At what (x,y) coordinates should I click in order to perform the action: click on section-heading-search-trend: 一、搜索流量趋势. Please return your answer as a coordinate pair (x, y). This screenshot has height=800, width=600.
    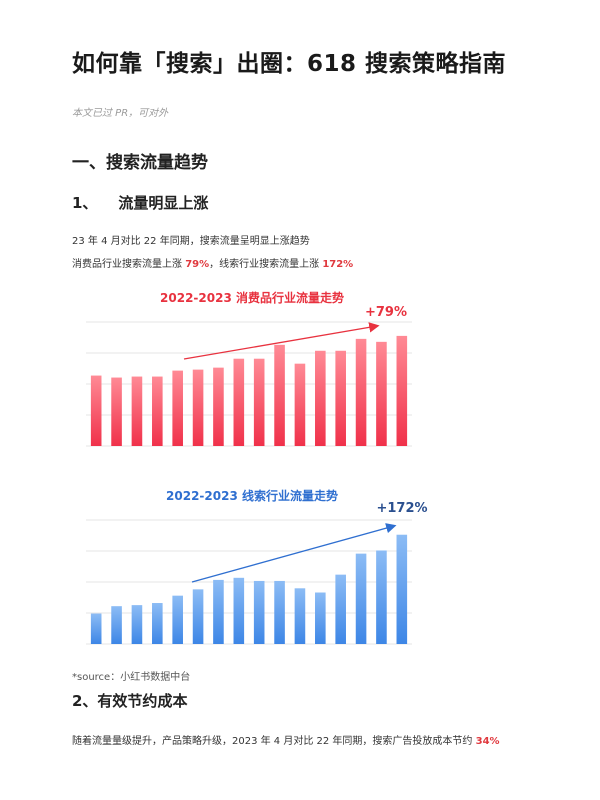
    Looking at the image, I should click on (140, 163).